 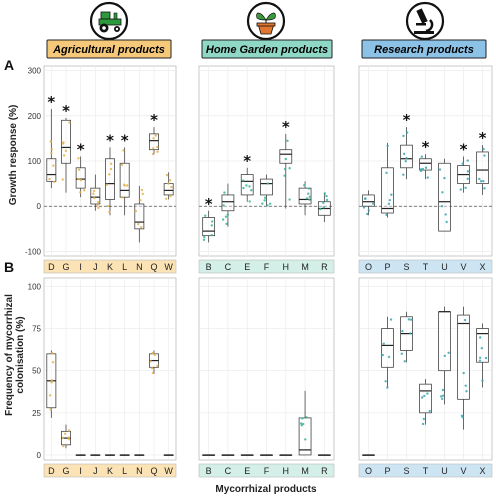 I want to click on box-O, so click(x=368, y=203).